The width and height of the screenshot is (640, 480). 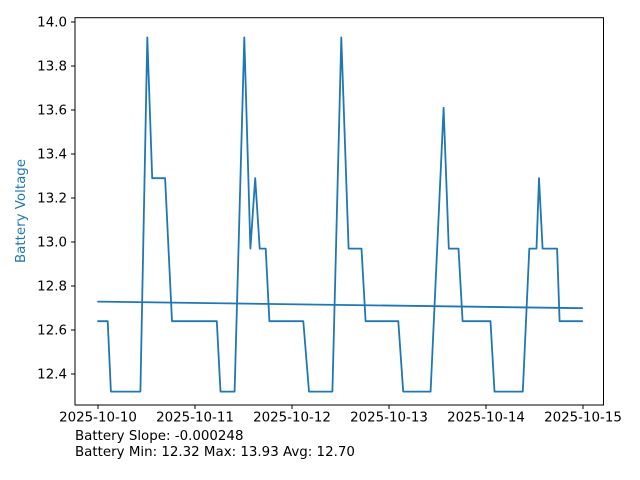 What do you see at coordinates (52, 155) in the screenshot?
I see `y-tick-label: 13.4` at bounding box center [52, 155].